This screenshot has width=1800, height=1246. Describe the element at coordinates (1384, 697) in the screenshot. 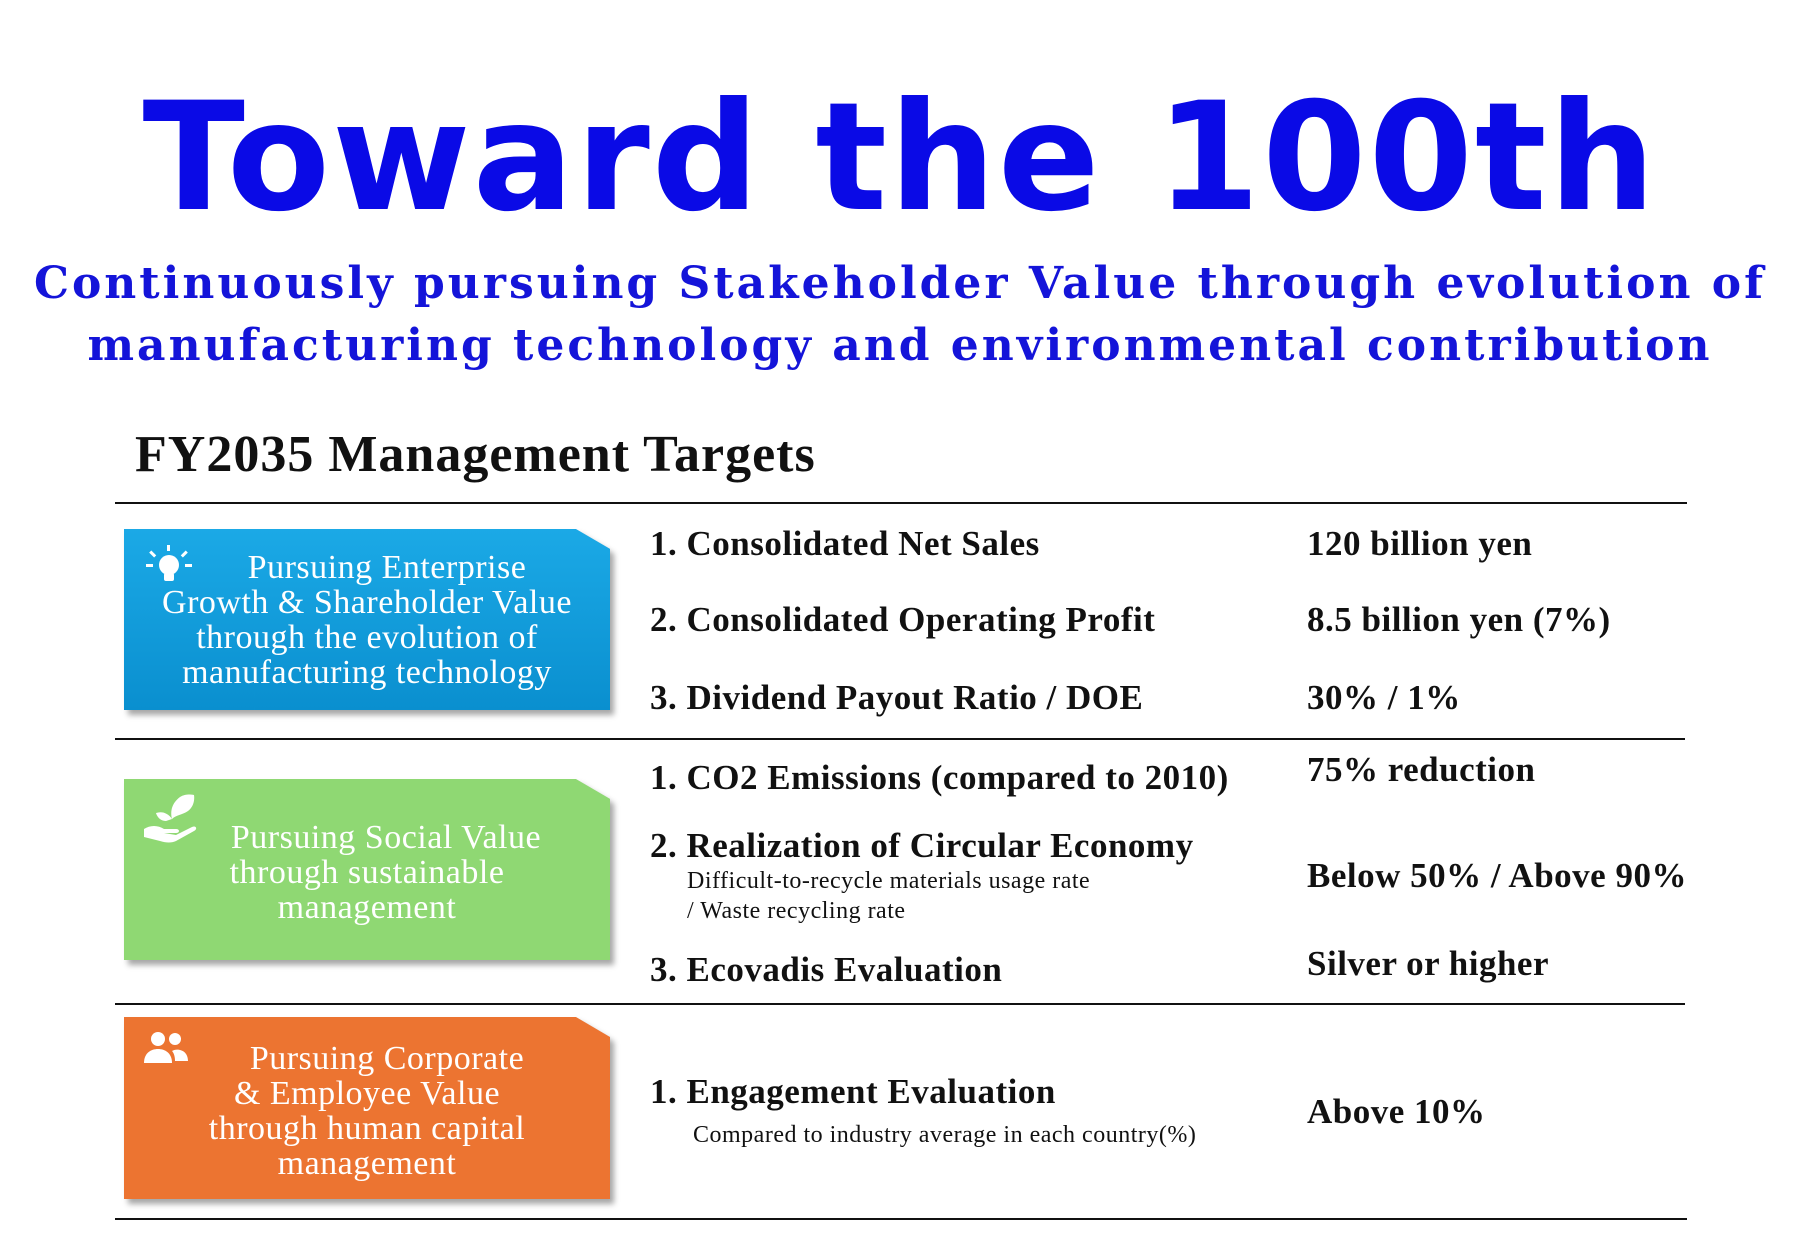

I see `target-item-value: 30% / 1%` at that location.